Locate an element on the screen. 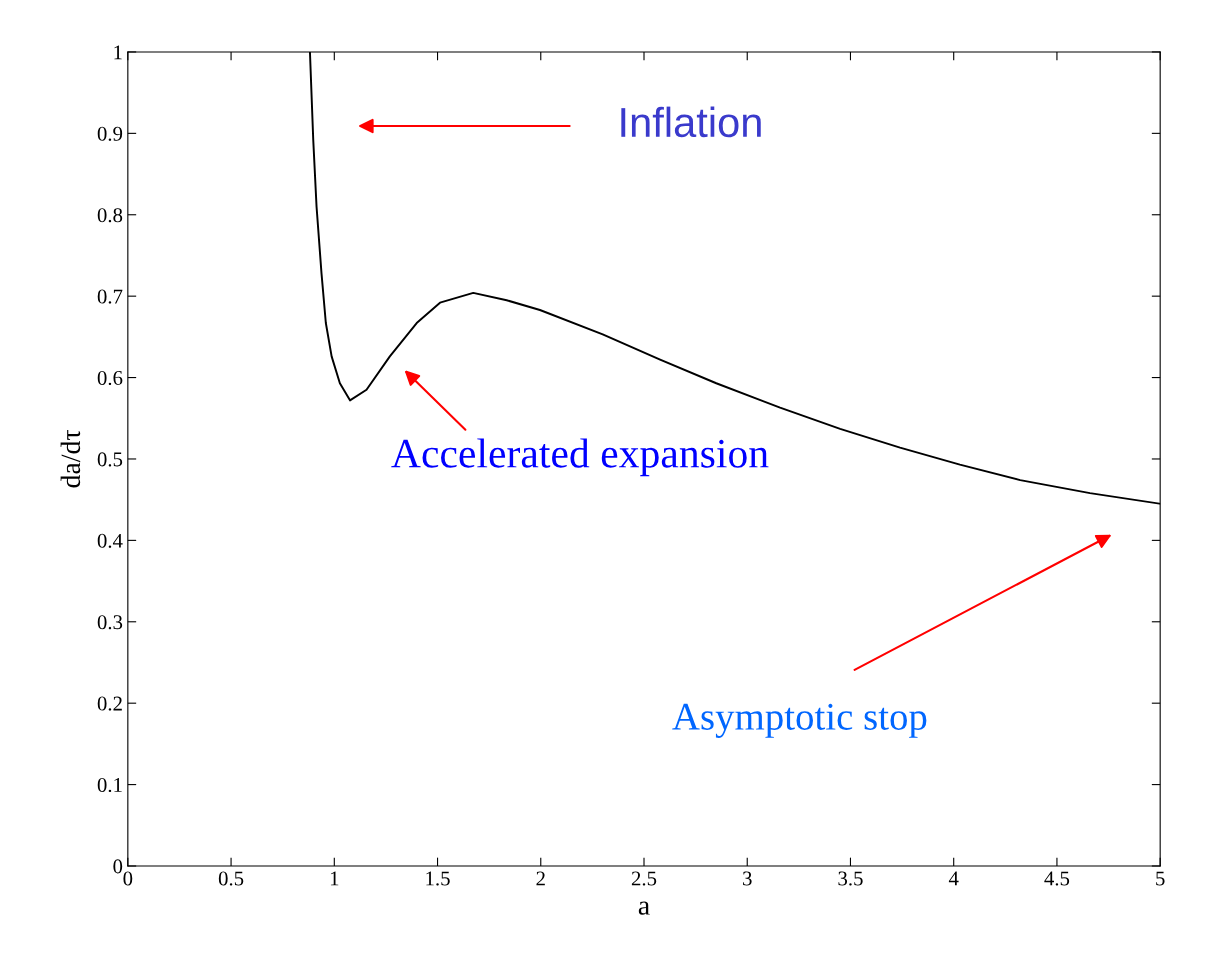 This screenshot has width=1206, height=962. y-tick-label: 1 is located at coordinates (118, 52).